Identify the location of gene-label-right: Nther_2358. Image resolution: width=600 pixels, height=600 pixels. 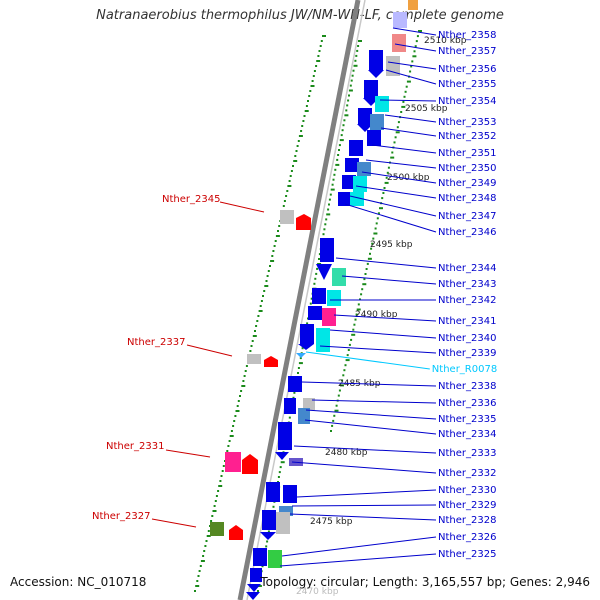
(467, 35).